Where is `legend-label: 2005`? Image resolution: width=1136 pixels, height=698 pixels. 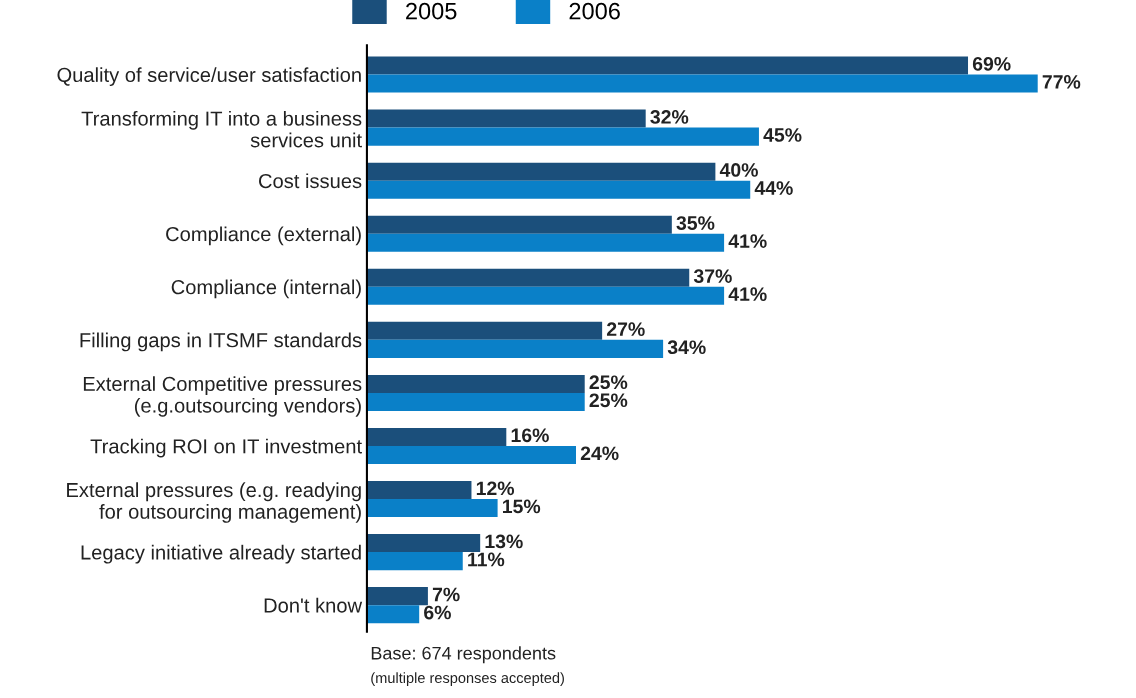
legend-label: 2005 is located at coordinates (431, 11).